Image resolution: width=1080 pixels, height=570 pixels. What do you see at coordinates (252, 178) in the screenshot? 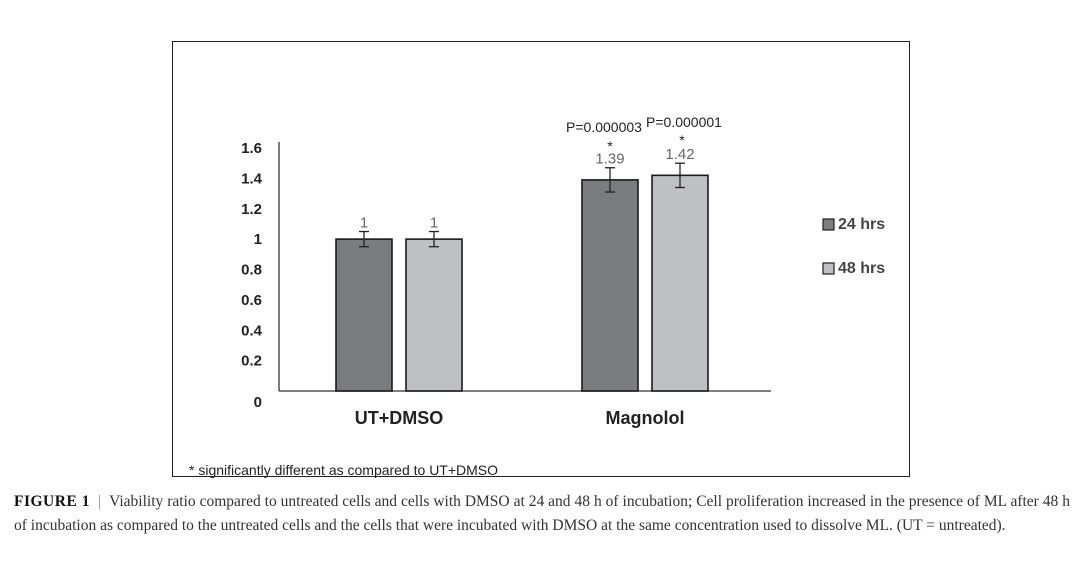
I see `y-tick-label: 1.4` at bounding box center [252, 178].